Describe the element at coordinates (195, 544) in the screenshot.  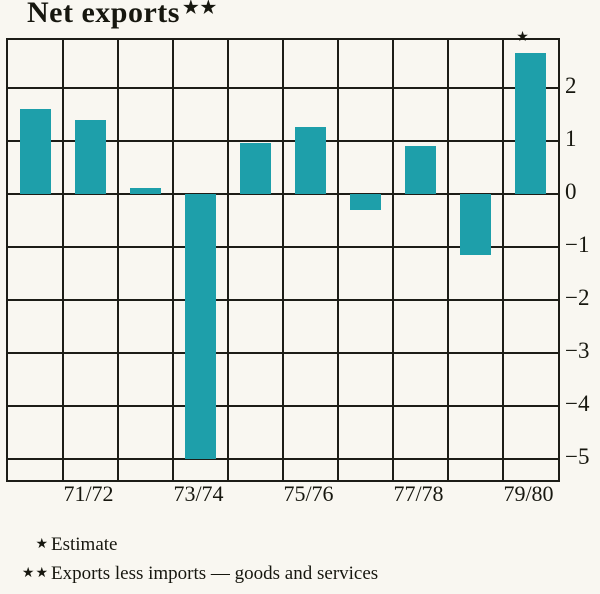
I see `footnote-estimate: ★ Estimate` at that location.